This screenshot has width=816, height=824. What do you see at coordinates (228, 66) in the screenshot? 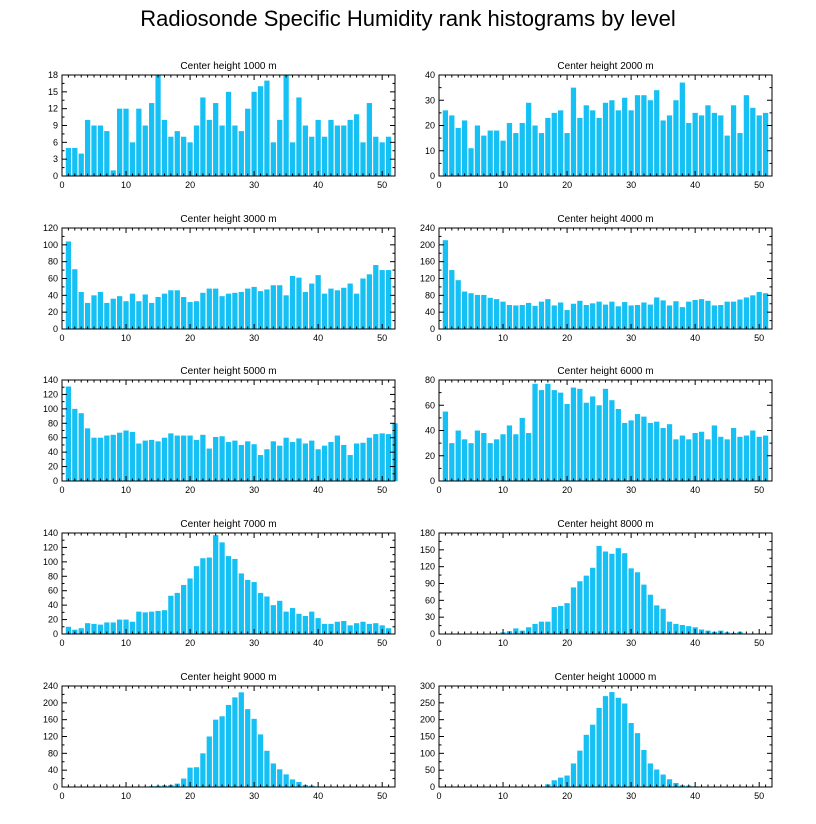
I see `panel-title: Center height 1000 m` at bounding box center [228, 66].